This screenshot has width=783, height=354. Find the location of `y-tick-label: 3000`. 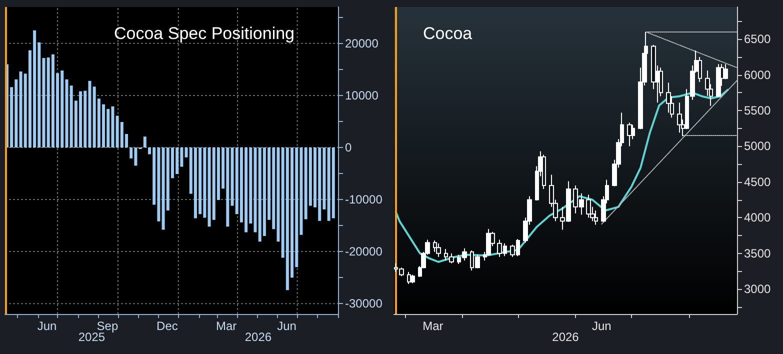

y-tick-label: 3000 is located at coordinates (758, 289).